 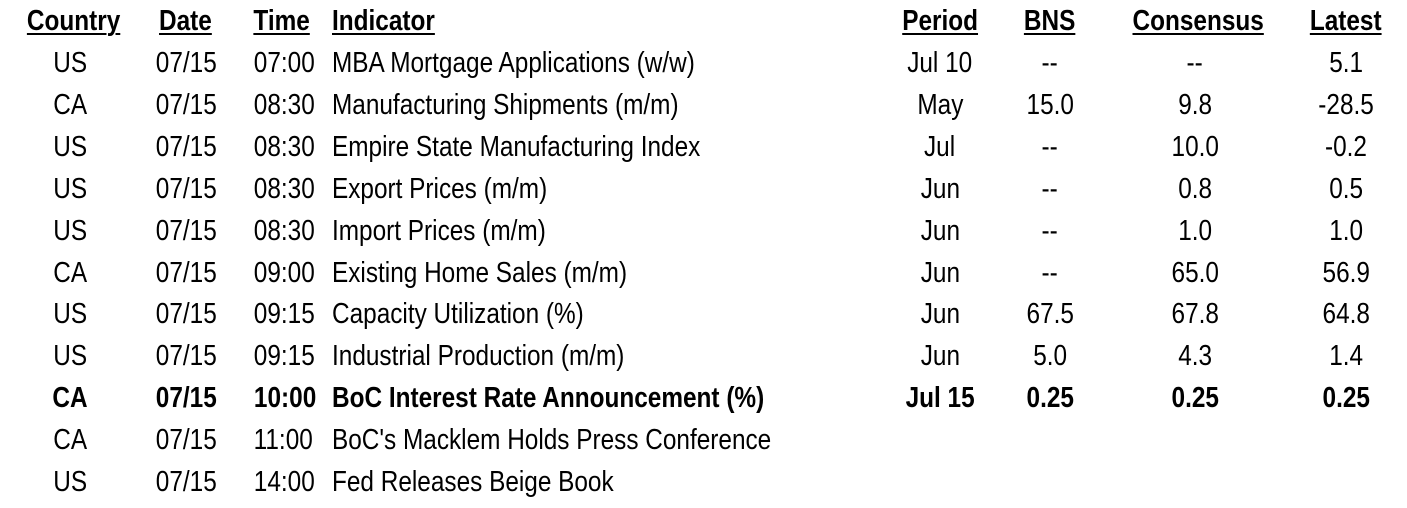 I want to click on cell-consensus-text: 4.3, so click(x=1195, y=356).